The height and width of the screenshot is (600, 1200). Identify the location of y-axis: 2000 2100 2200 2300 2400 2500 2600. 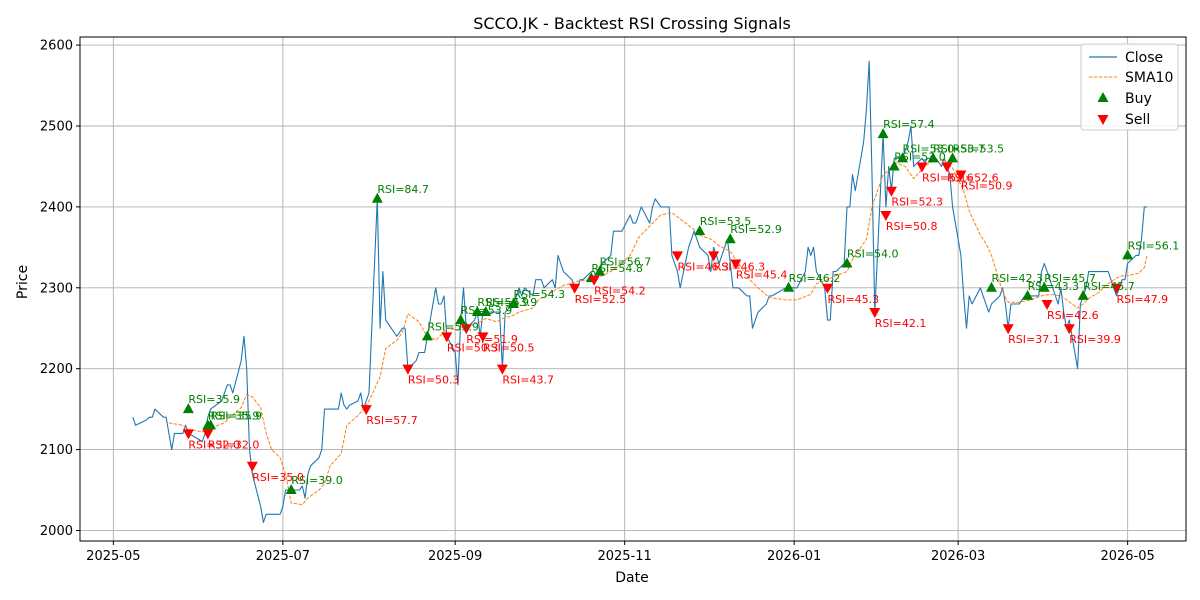
(60, 289).